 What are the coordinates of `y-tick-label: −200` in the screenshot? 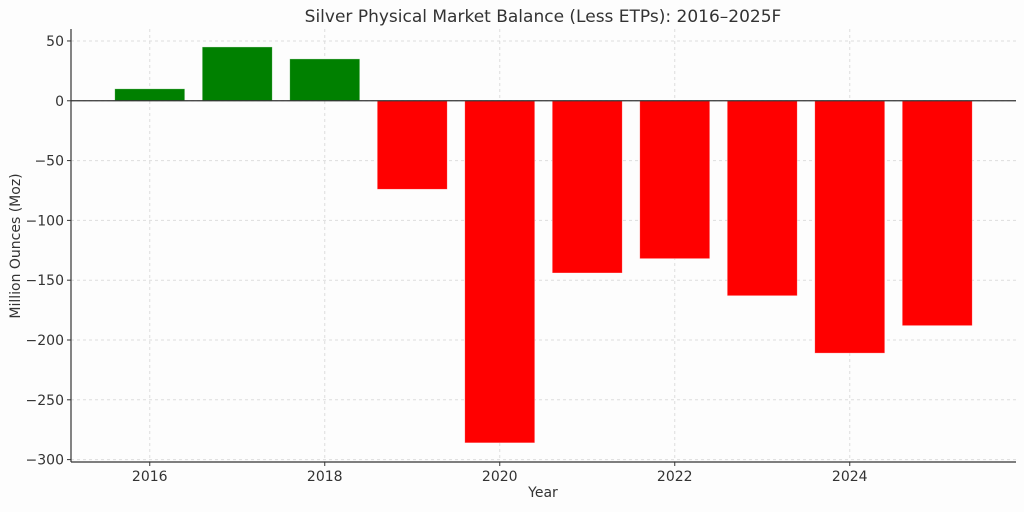 It's located at (45, 341).